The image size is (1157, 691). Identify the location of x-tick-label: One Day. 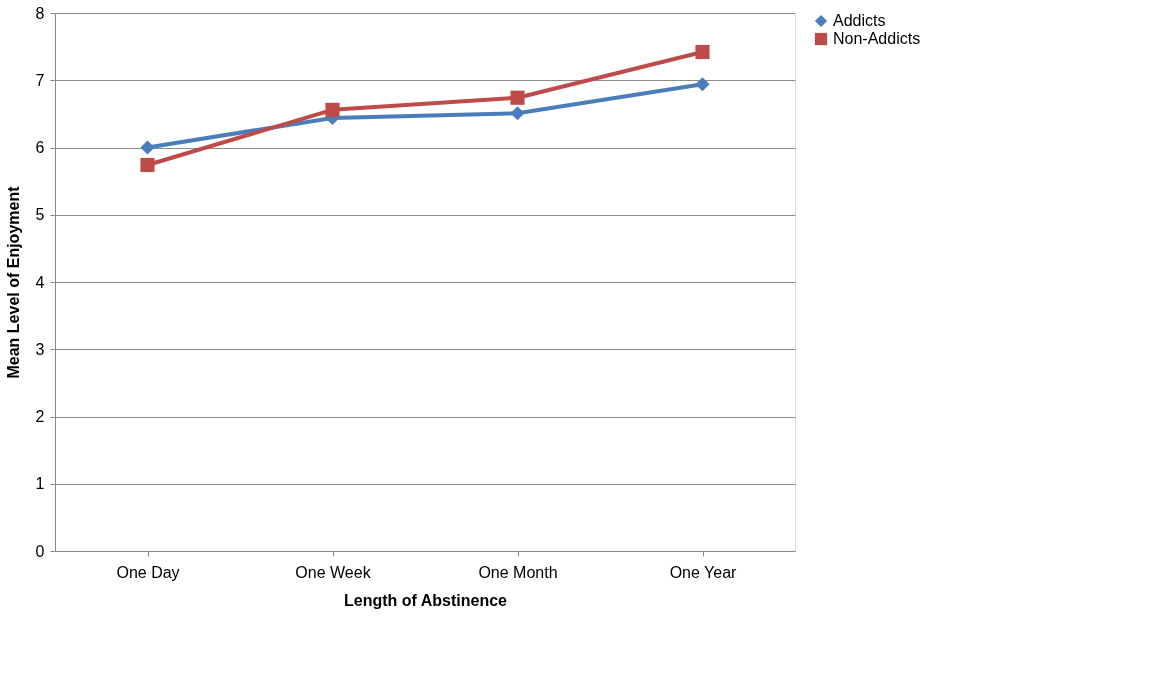
(148, 572).